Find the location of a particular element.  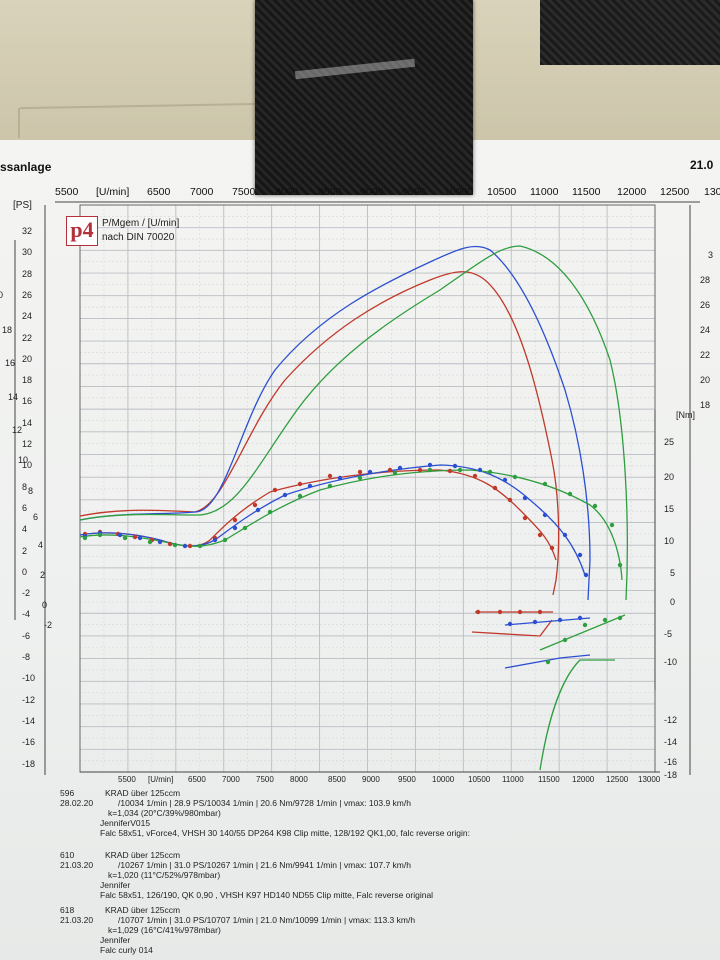

bottom-rpm-tick-label: 8500 is located at coordinates (337, 779).